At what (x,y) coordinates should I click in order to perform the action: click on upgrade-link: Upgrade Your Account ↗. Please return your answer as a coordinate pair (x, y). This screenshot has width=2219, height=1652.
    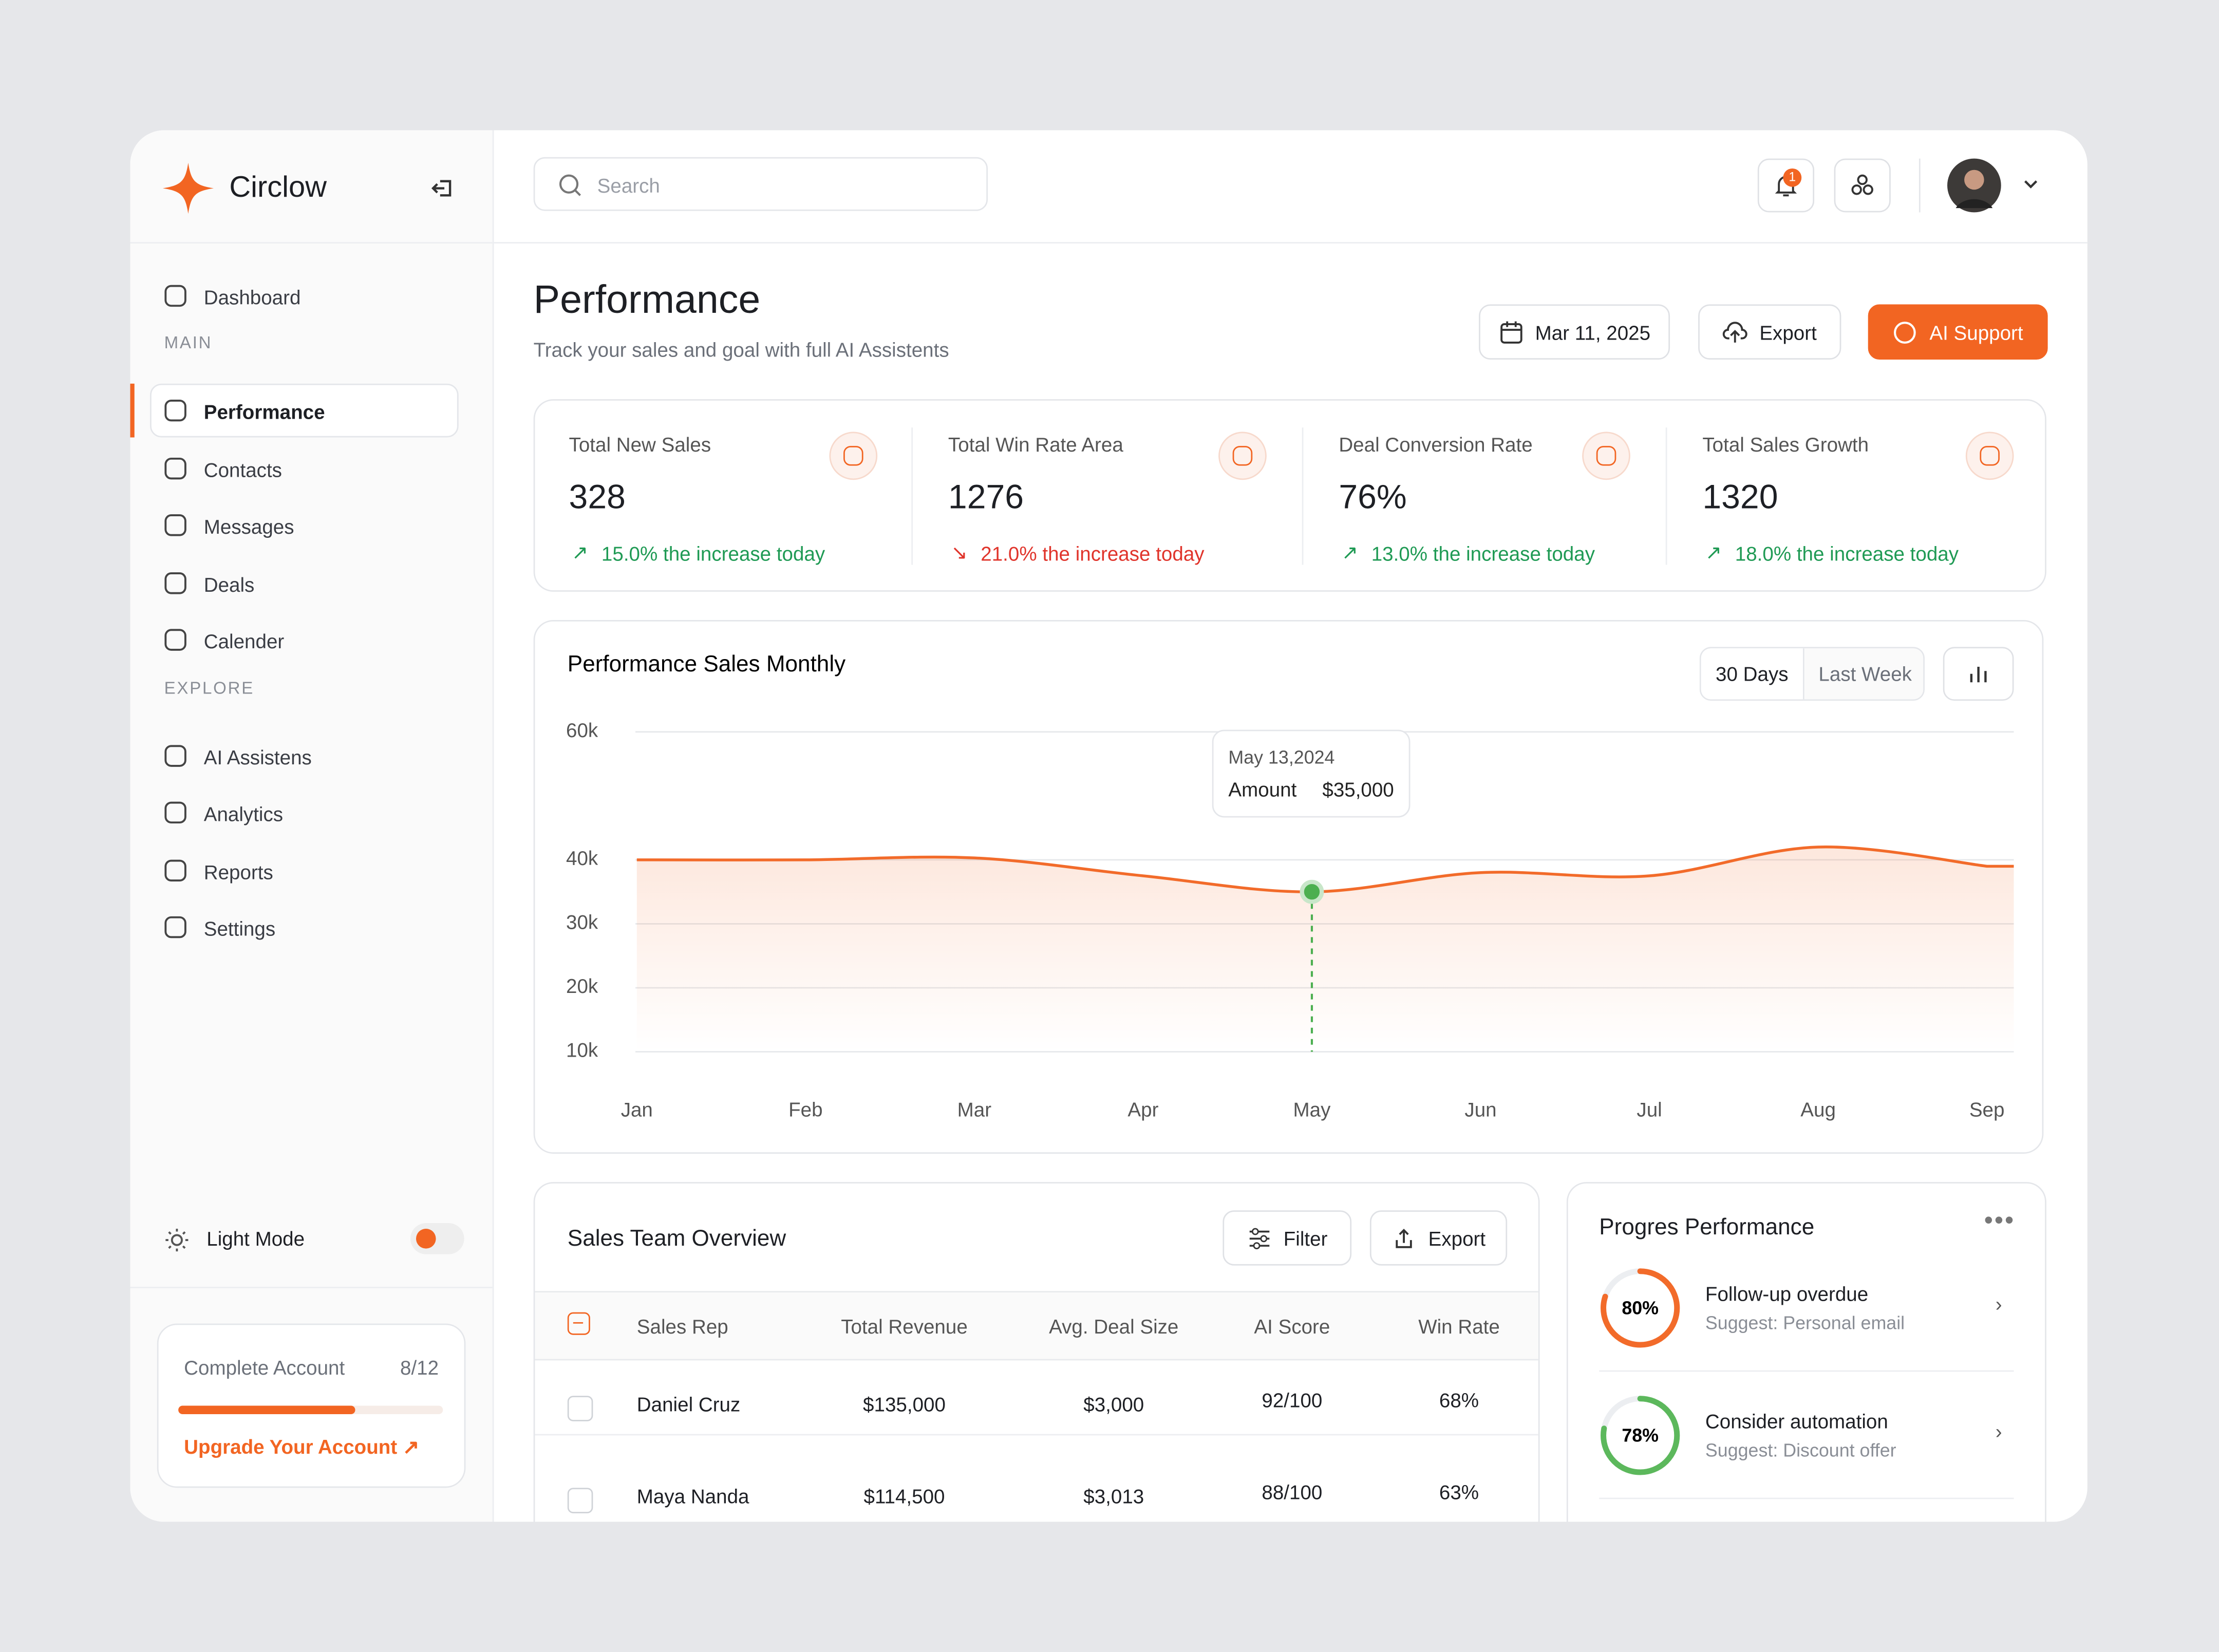
    Looking at the image, I should click on (302, 1447).